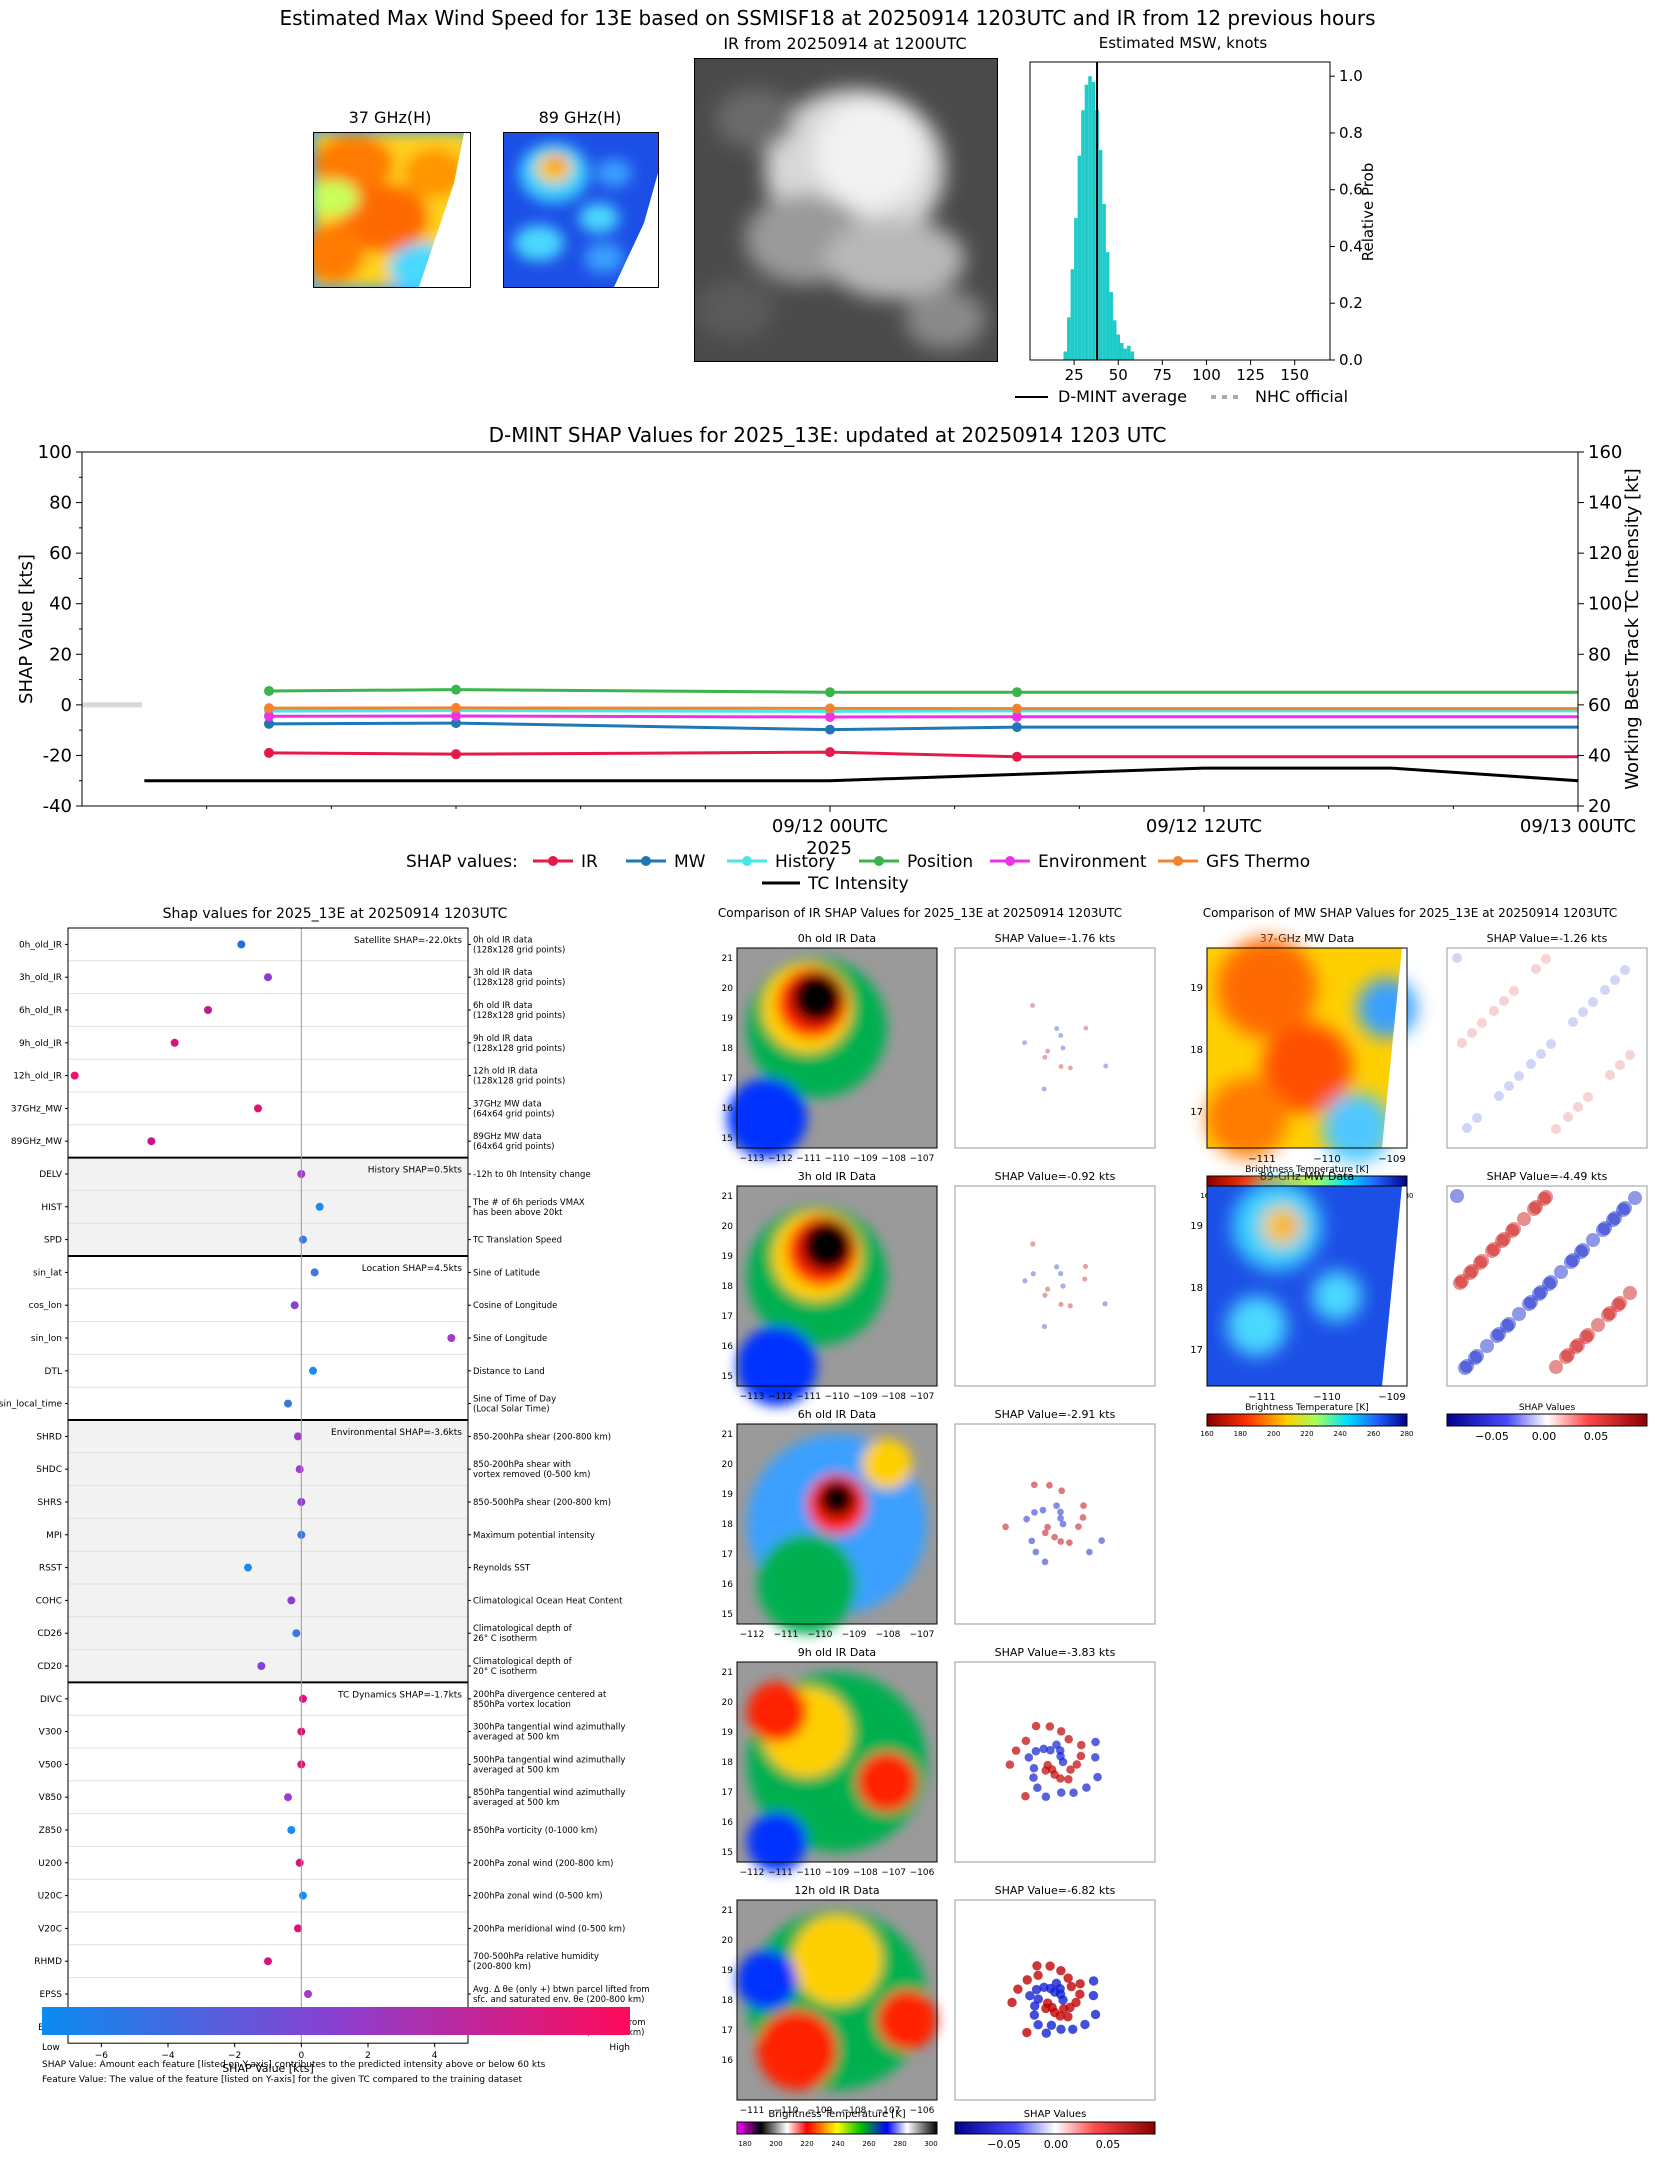  Describe the element at coordinates (1055, 1176) in the screenshot. I see `ir-shap-label: SHAP Value=-0.92 kts` at that location.